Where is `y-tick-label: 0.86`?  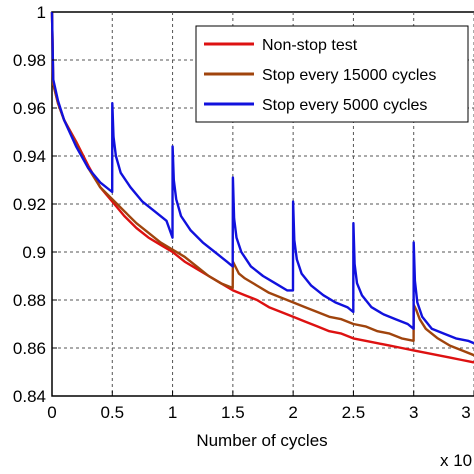
y-tick-label: 0.86 is located at coordinates (29, 348).